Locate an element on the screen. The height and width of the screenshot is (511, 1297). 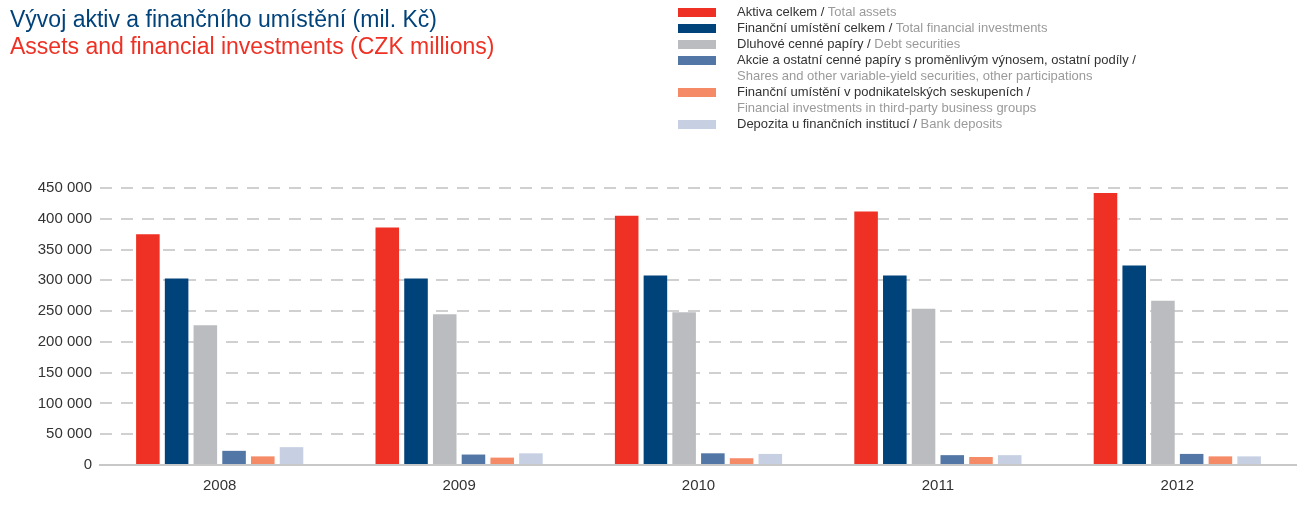
x-tick-label: 2011 is located at coordinates (938, 485).